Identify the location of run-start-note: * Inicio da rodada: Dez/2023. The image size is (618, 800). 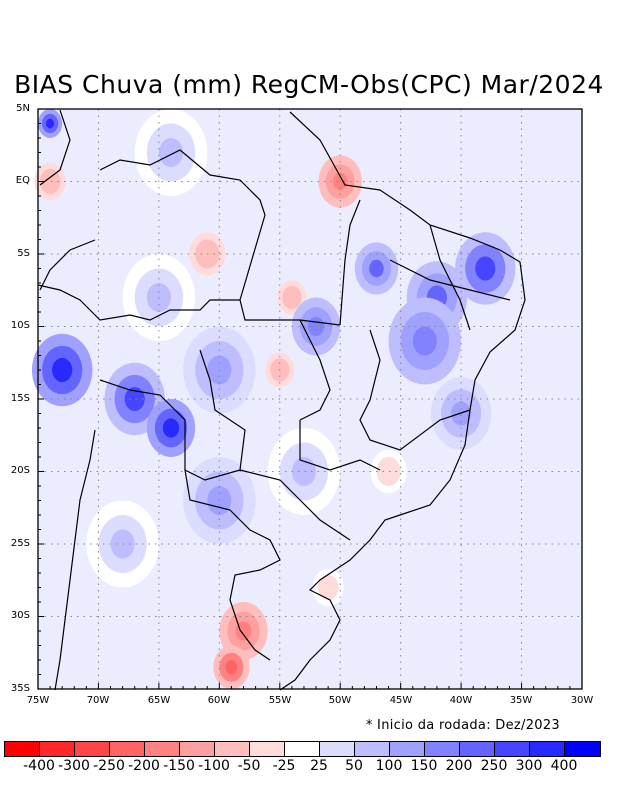
(462, 725).